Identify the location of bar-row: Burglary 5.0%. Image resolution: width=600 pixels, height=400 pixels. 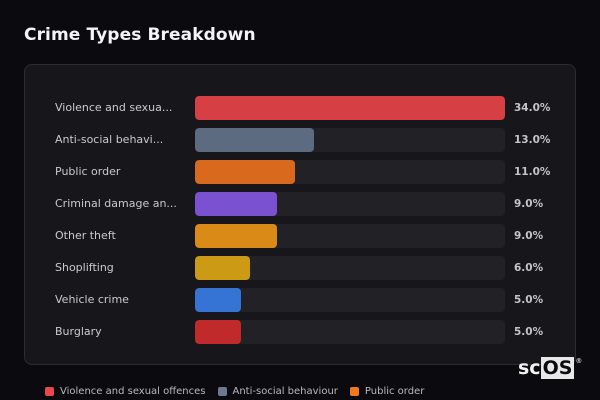
(300, 332).